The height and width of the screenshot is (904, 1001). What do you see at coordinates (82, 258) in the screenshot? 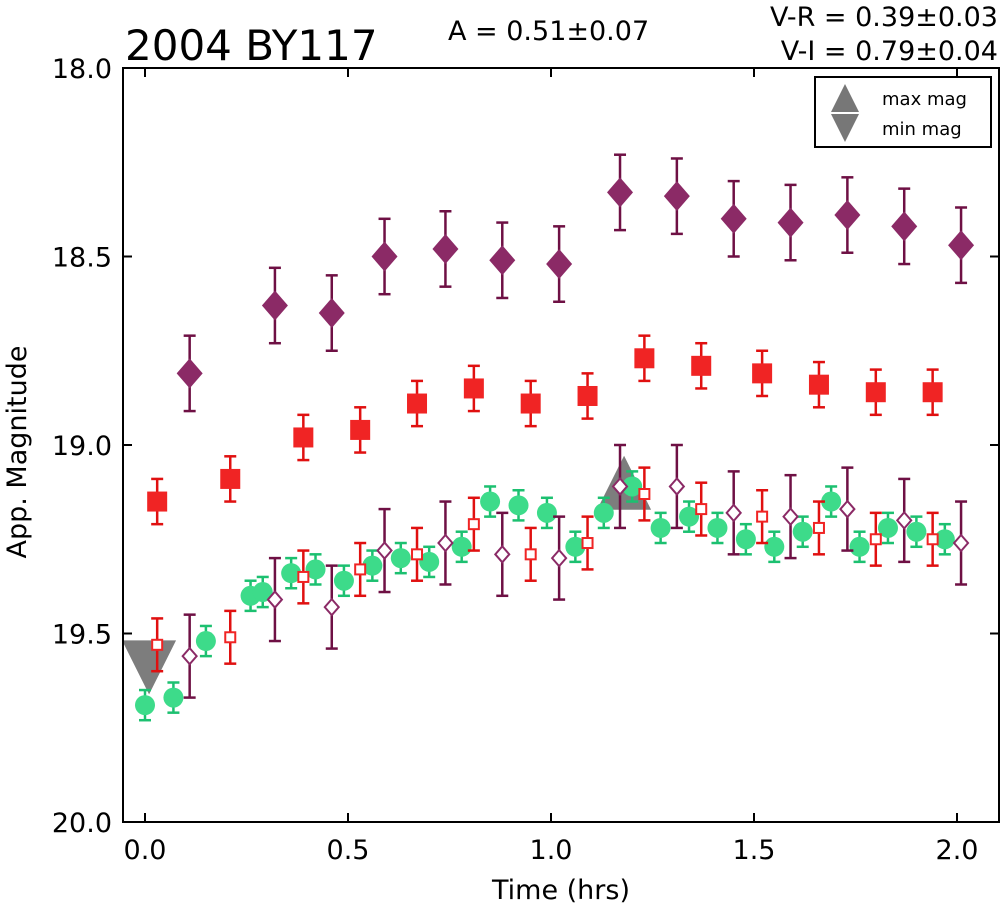
I see `y-tick-label: 18.5` at bounding box center [82, 258].